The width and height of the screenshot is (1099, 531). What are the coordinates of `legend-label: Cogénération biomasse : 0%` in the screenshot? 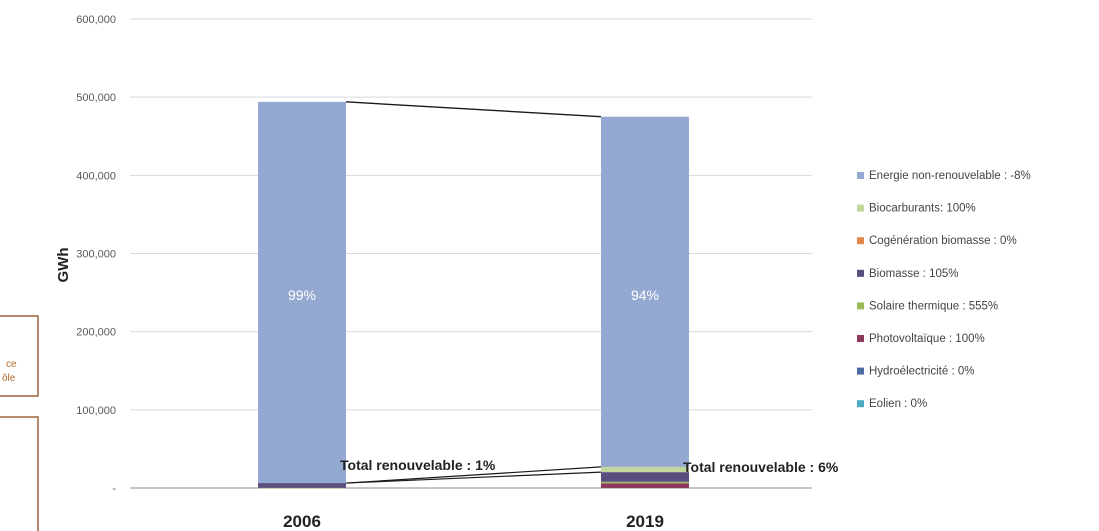 It's located at (943, 241).